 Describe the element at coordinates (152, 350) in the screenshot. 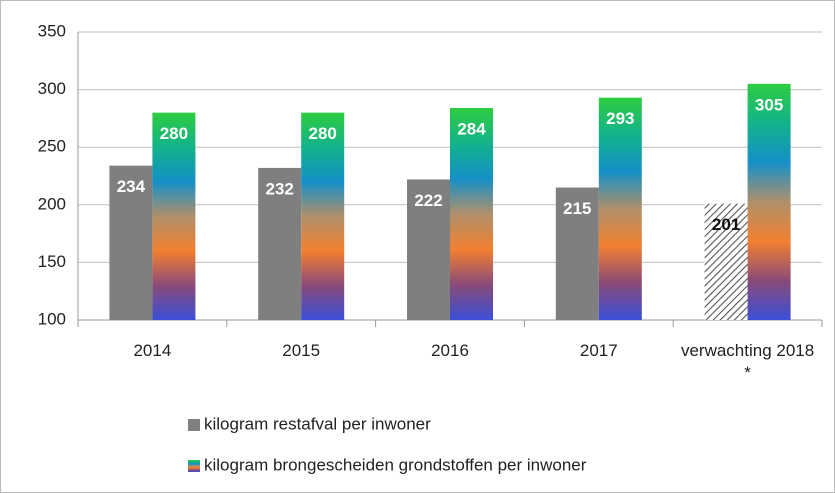

I see `x-tick-label: 2014` at that location.